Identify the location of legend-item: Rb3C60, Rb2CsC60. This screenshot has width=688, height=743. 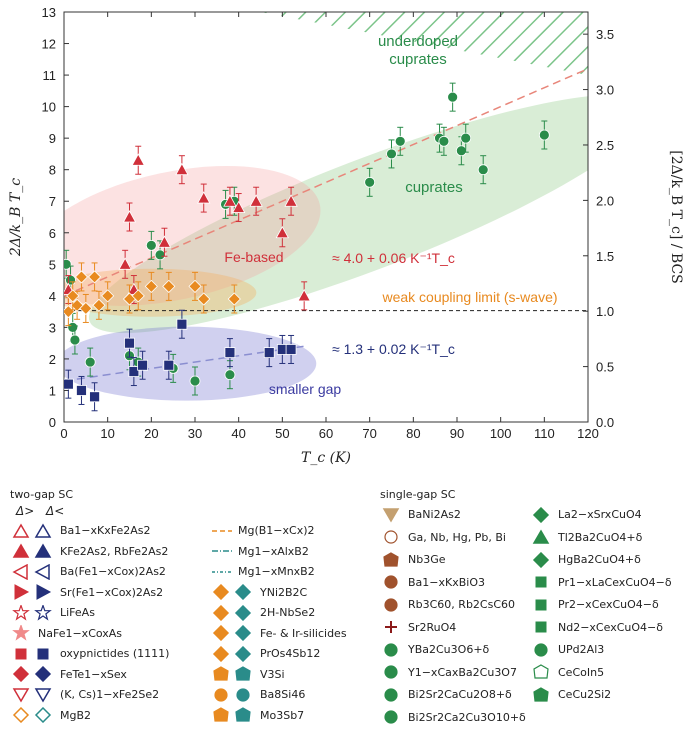
(447, 604).